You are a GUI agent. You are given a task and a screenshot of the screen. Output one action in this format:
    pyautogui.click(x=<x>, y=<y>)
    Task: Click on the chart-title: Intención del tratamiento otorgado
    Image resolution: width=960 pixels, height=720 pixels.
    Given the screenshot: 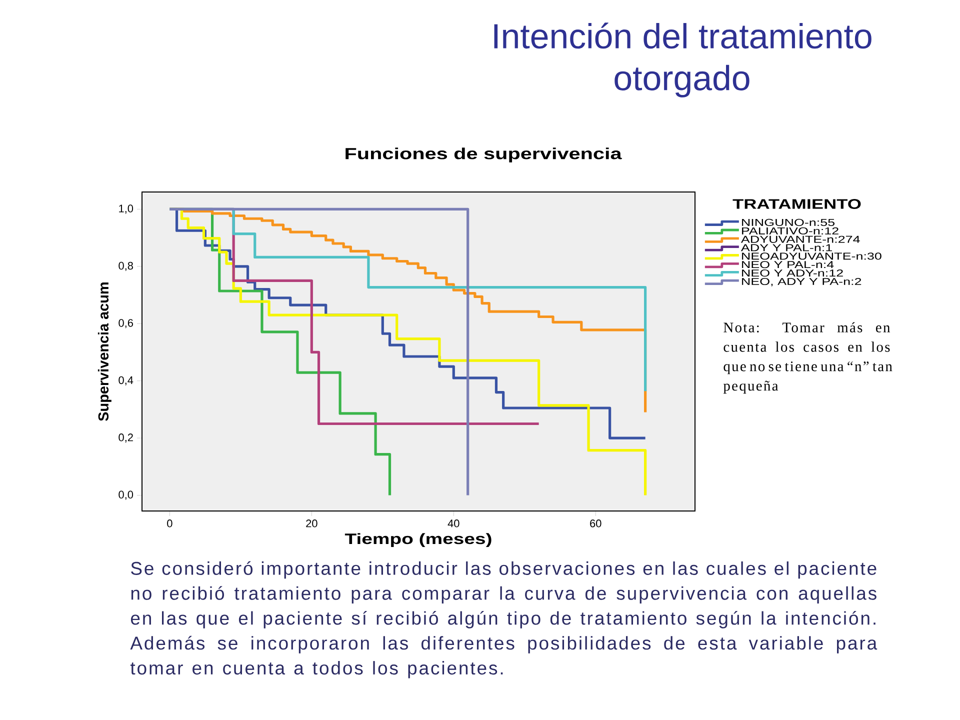 What is the action you would take?
    pyautogui.click(x=683, y=60)
    